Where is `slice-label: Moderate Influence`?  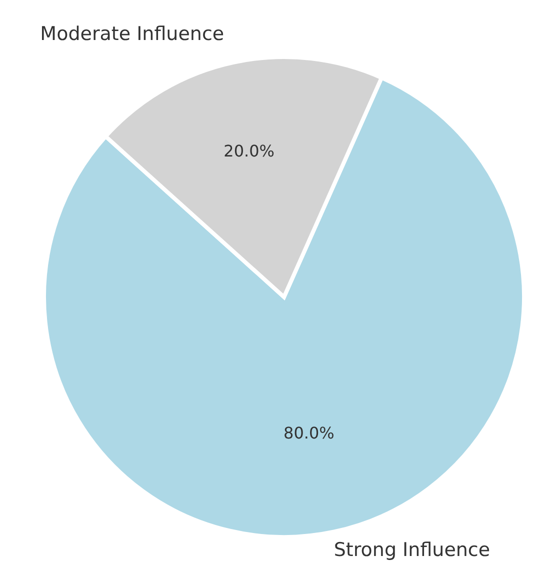
slice-label: Moderate Influence is located at coordinates (132, 33).